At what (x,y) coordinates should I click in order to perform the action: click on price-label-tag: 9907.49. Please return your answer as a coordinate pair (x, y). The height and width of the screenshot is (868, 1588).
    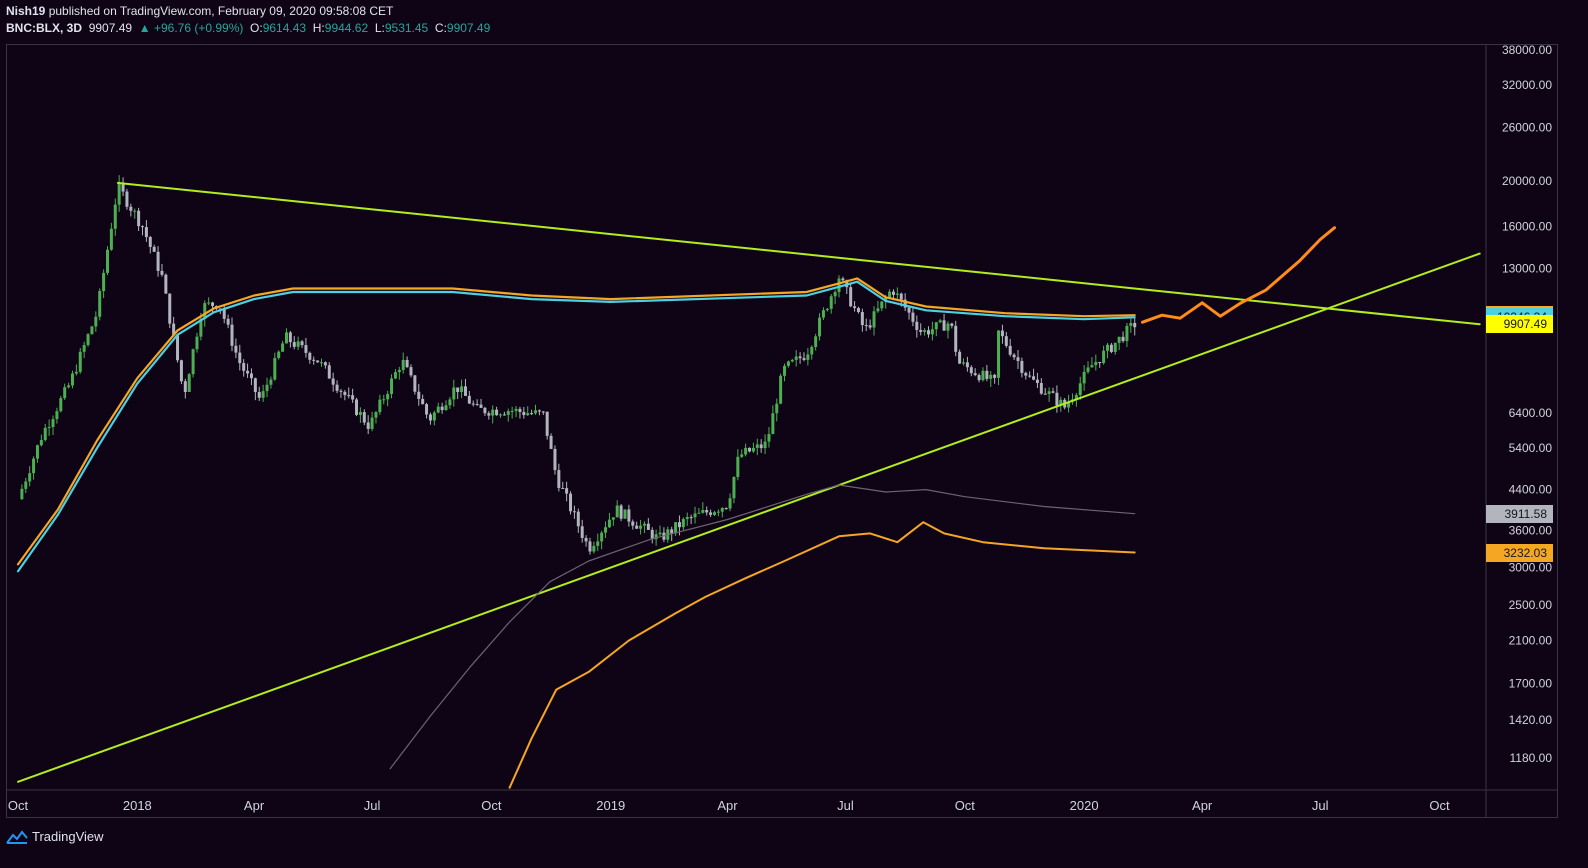
    Looking at the image, I should click on (1519, 324).